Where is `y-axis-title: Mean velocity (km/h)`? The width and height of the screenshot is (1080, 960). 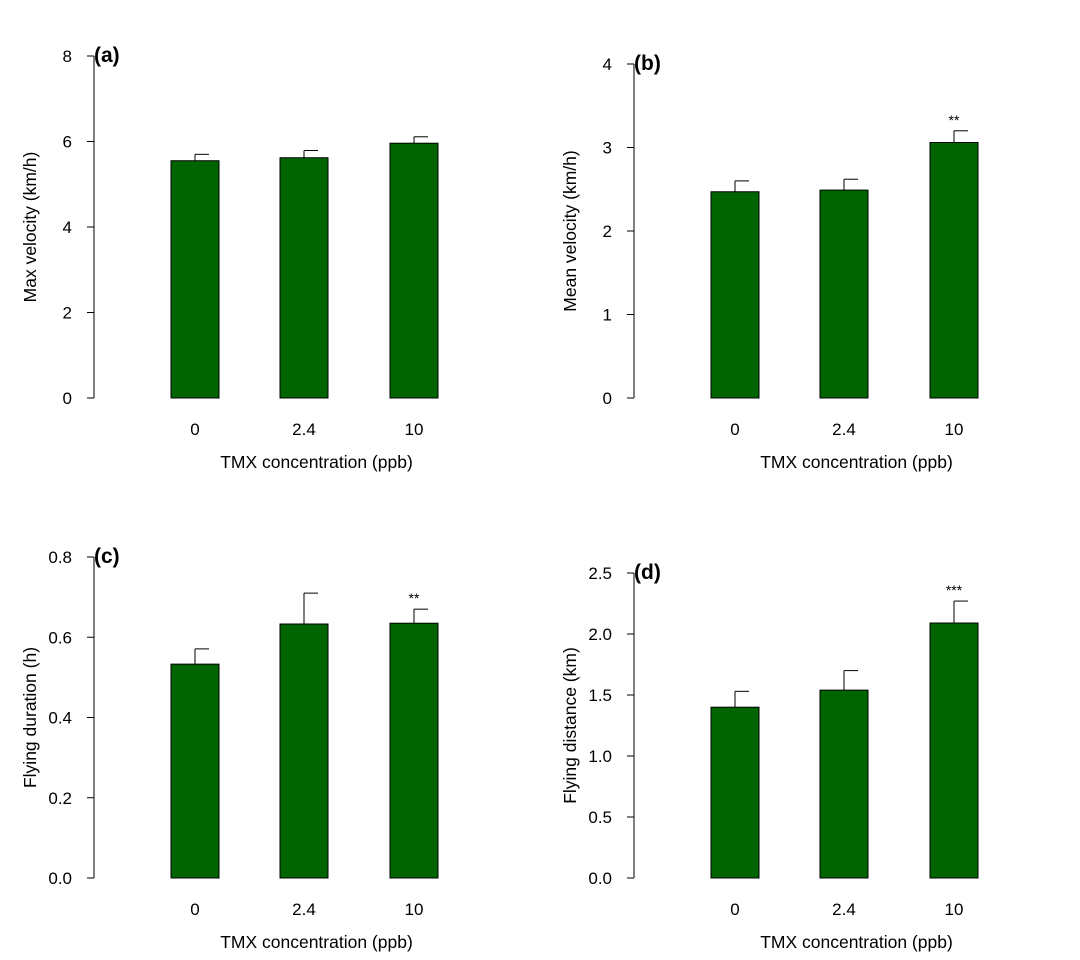 y-axis-title: Mean velocity (km/h) is located at coordinates (570, 230).